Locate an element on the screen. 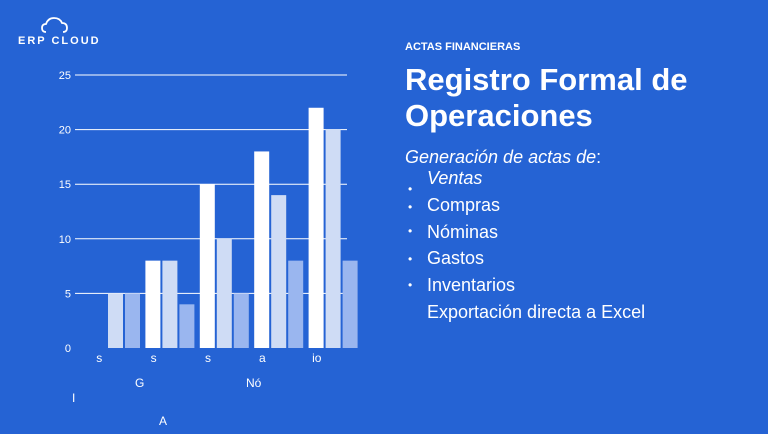  logo-text: ERP CLOUD is located at coordinates (59, 41).